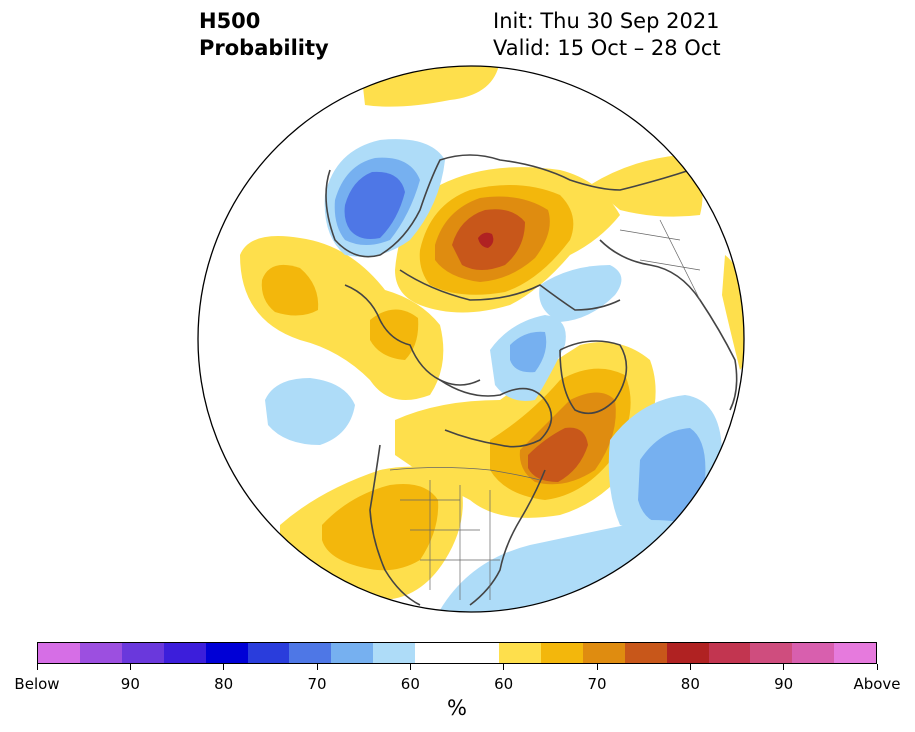 This screenshot has height=732, width=915. What do you see at coordinates (496, 413) in the screenshot?
I see `coastline-canada` at bounding box center [496, 413].